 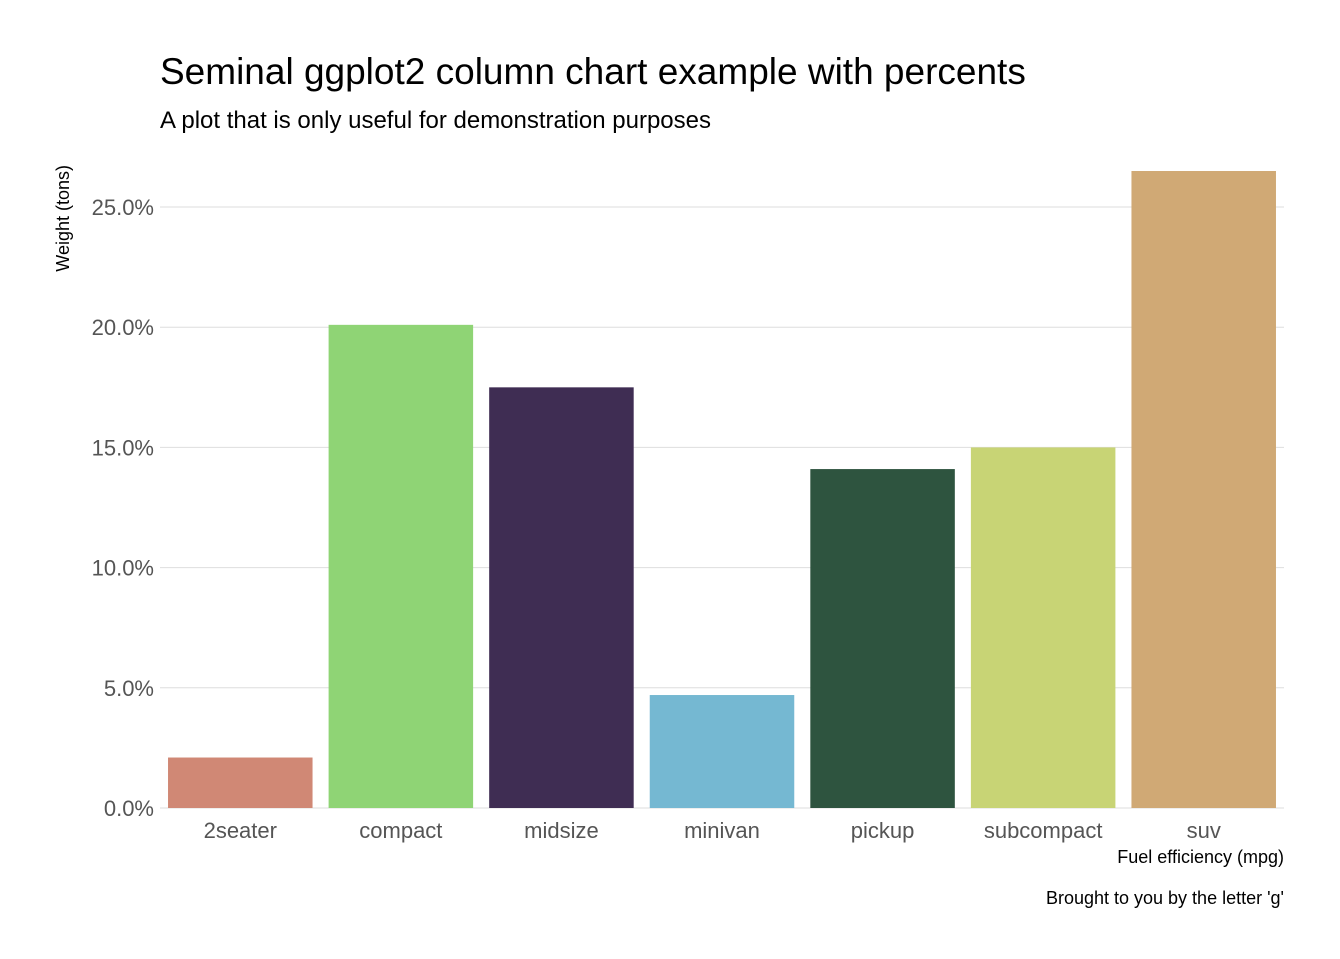 I want to click on y-tick-label: 5.0%, so click(x=129, y=688).